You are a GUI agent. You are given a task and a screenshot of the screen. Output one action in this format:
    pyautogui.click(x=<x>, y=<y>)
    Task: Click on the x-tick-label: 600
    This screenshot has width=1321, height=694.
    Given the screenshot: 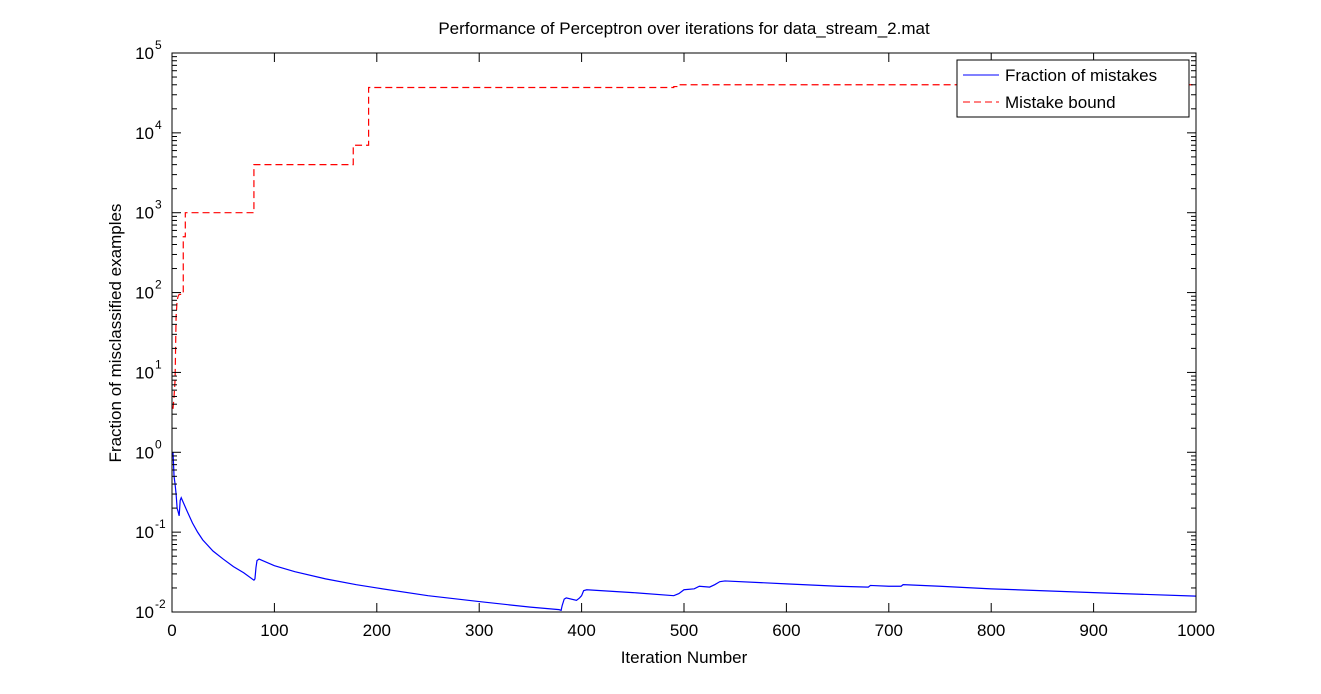 What is the action you would take?
    pyautogui.click(x=786, y=630)
    